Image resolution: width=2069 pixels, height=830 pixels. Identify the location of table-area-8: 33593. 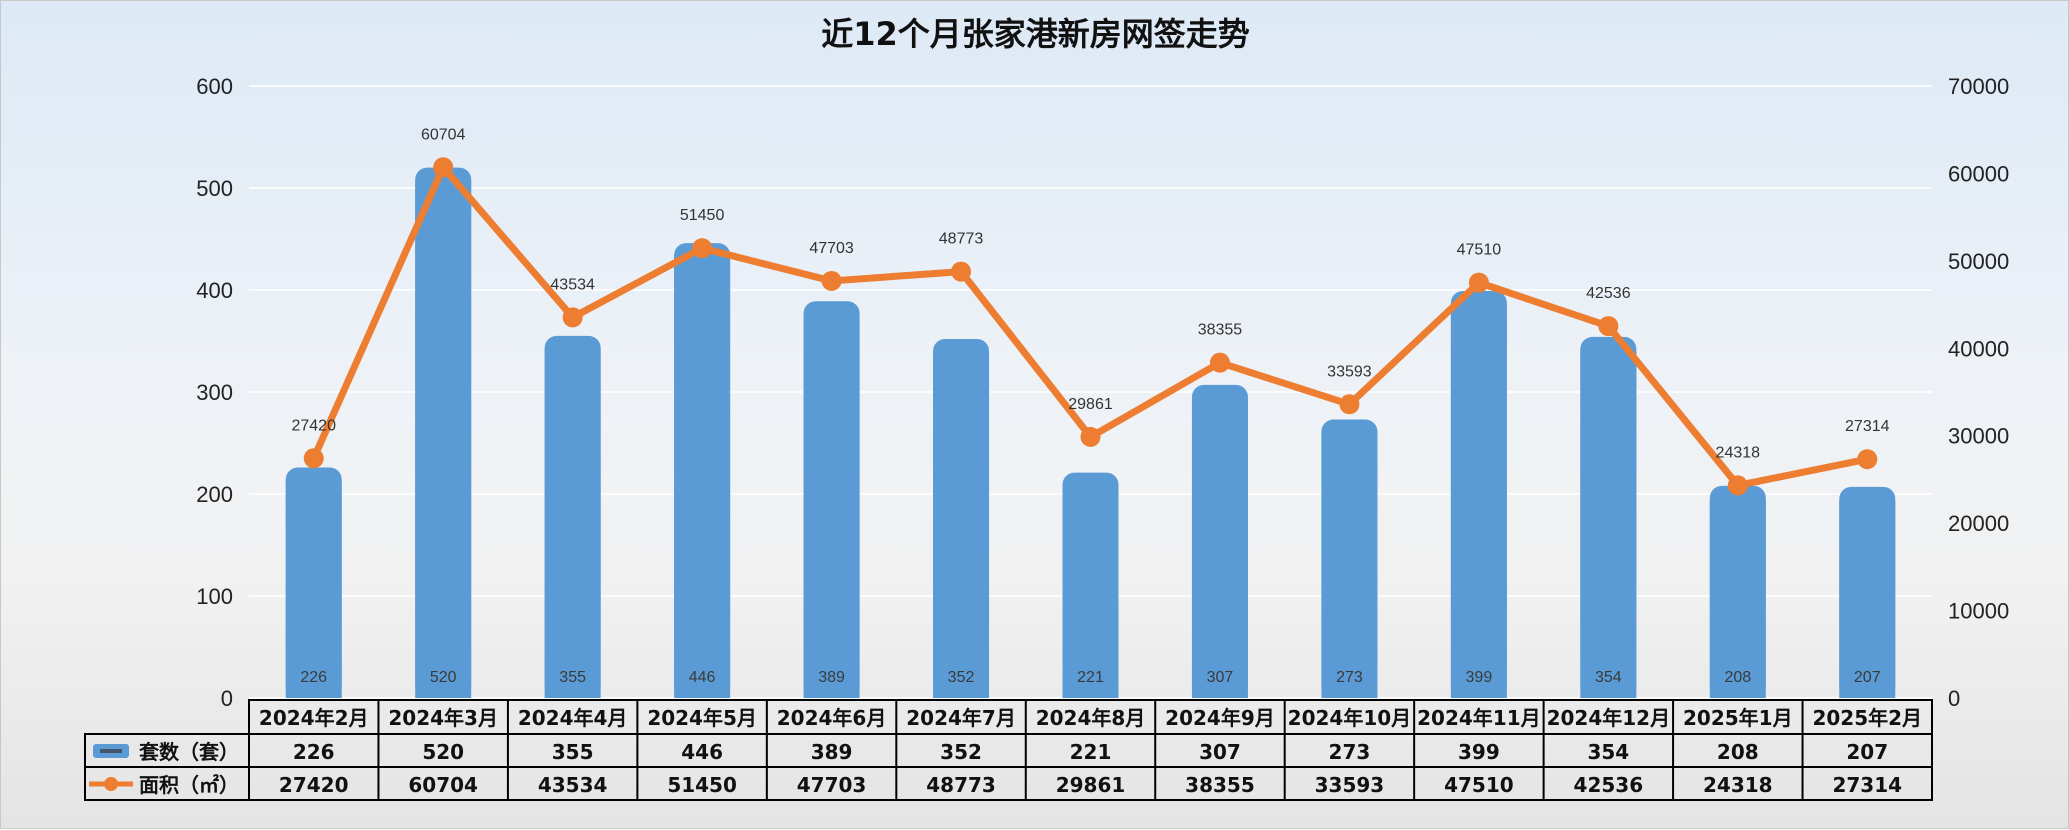
(1350, 785).